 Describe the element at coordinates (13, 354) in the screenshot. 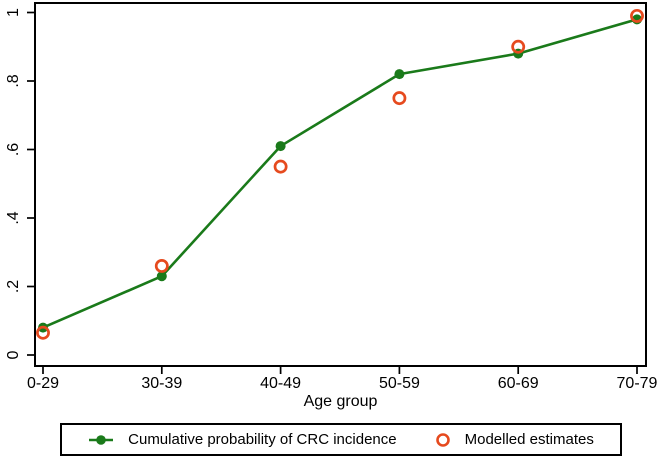

I see `y-tick-label: 0` at that location.